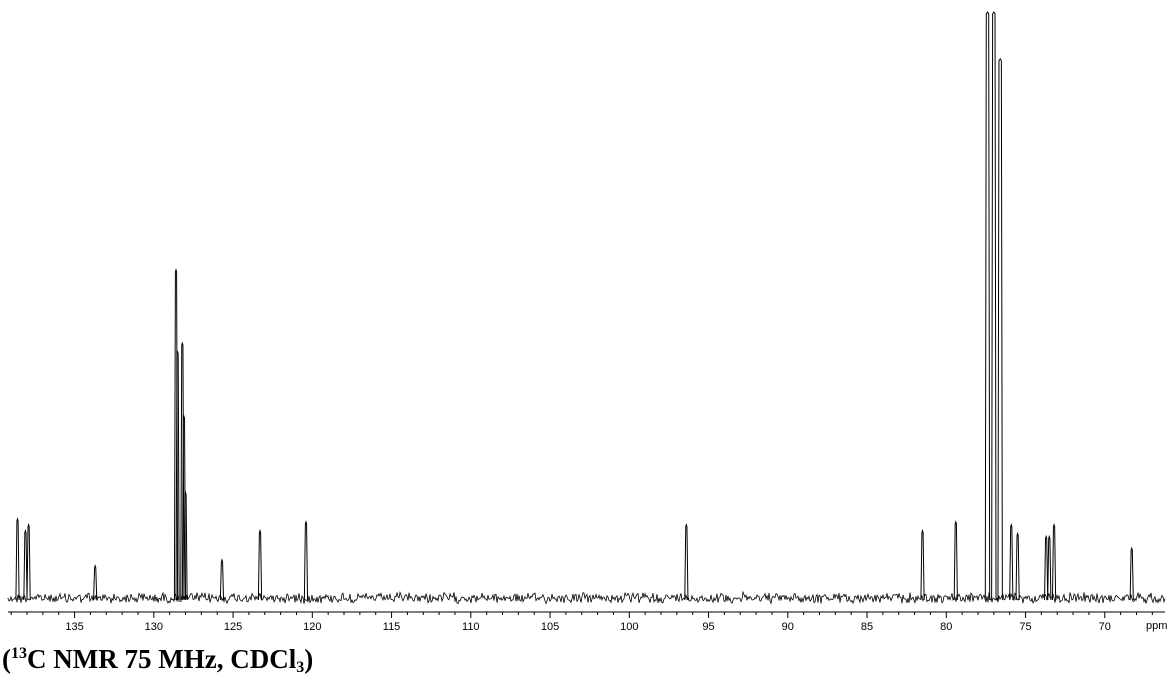 This screenshot has width=1169, height=691. I want to click on caption-close-paren: ), so click(309, 659).